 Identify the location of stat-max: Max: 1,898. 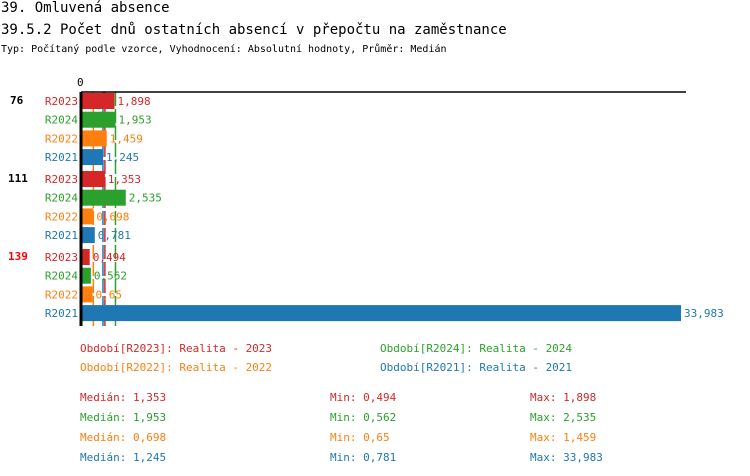
(563, 397).